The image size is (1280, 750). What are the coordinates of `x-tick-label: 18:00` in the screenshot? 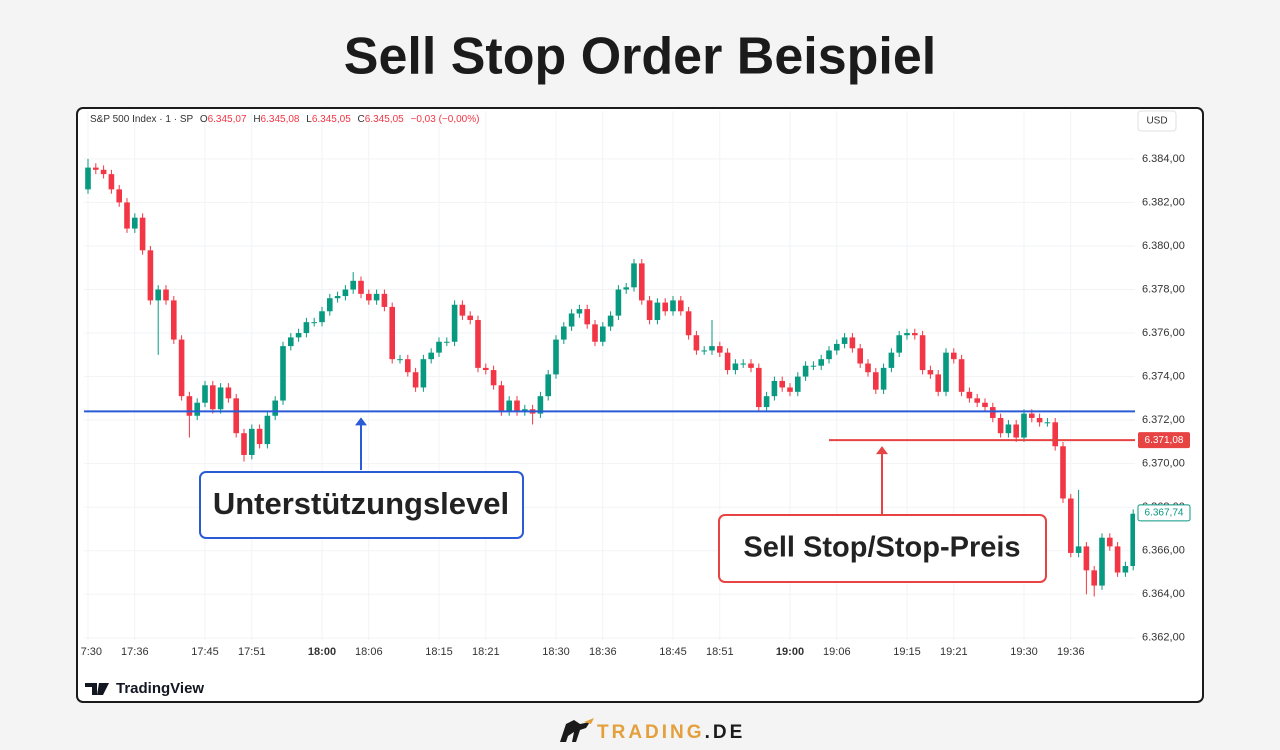 It's located at (322, 652).